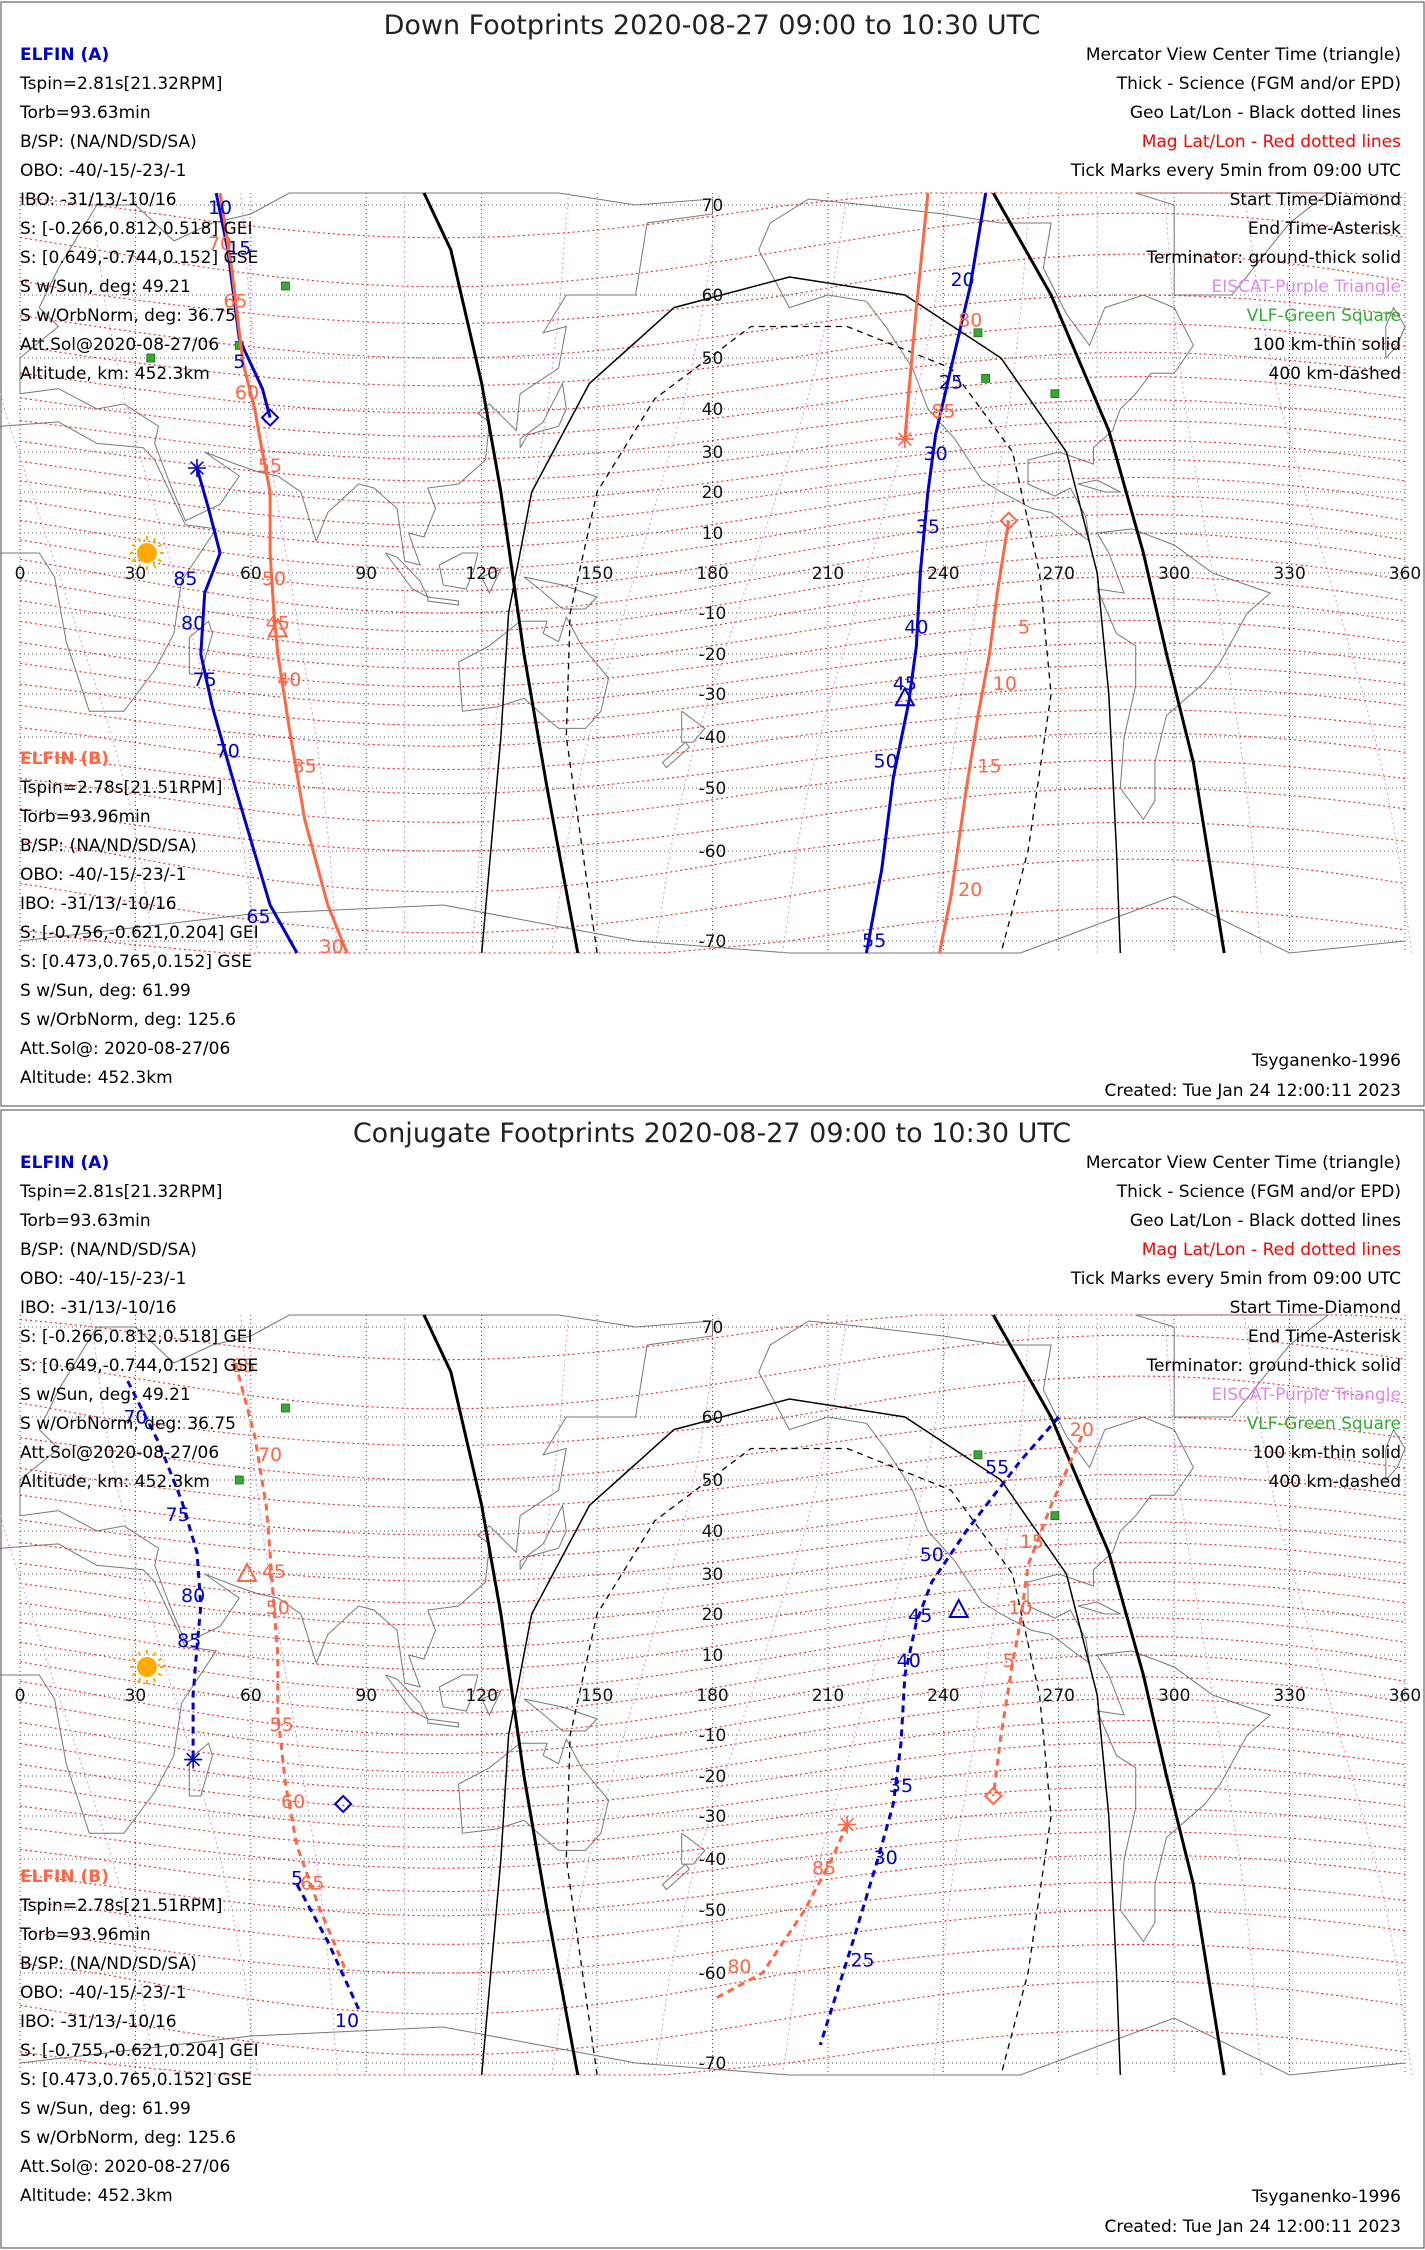 Image resolution: width=1425 pixels, height=2250 pixels. I want to click on elfin-a-info-line: S w/OrbNorm, deg: 36.75, so click(128, 316).